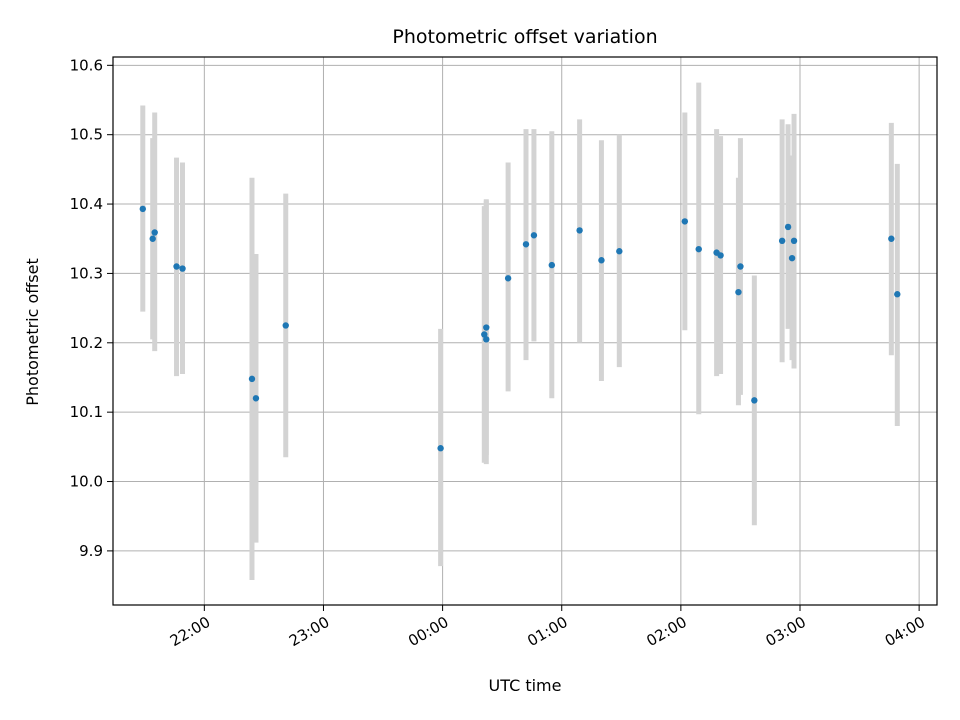 The image size is (960, 720). Describe the element at coordinates (86, 135) in the screenshot. I see `y-tick-label: 10.5` at that location.